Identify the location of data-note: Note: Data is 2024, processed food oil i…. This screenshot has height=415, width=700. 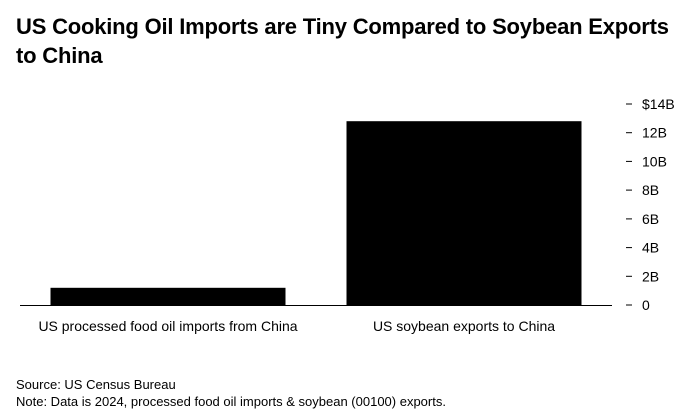
(231, 401).